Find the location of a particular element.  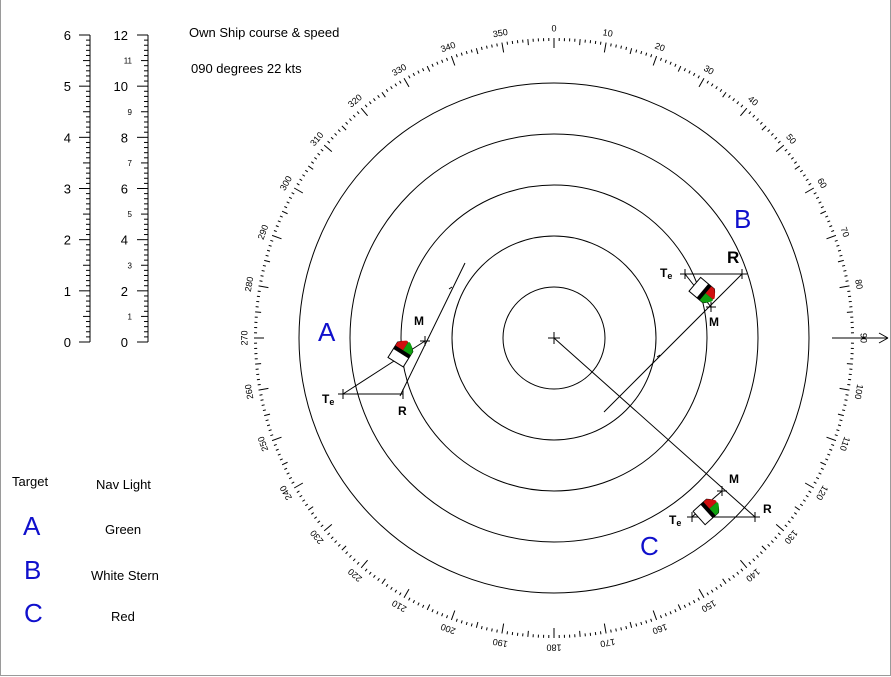

legend-target-c: C is located at coordinates (33, 613).